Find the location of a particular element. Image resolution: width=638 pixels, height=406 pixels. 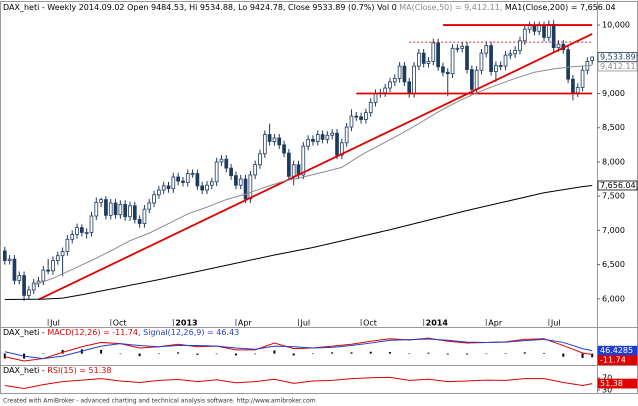

rsi-header: DAX_heti - RSI(15) = 51.38 is located at coordinates (57, 370).